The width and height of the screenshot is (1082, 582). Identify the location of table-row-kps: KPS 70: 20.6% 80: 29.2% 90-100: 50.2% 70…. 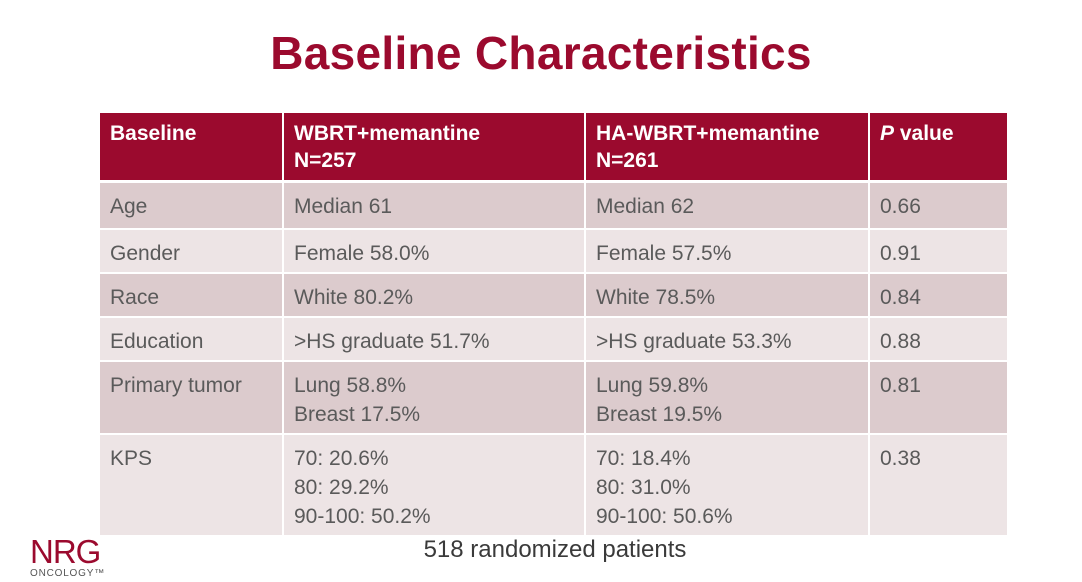
(553, 485).